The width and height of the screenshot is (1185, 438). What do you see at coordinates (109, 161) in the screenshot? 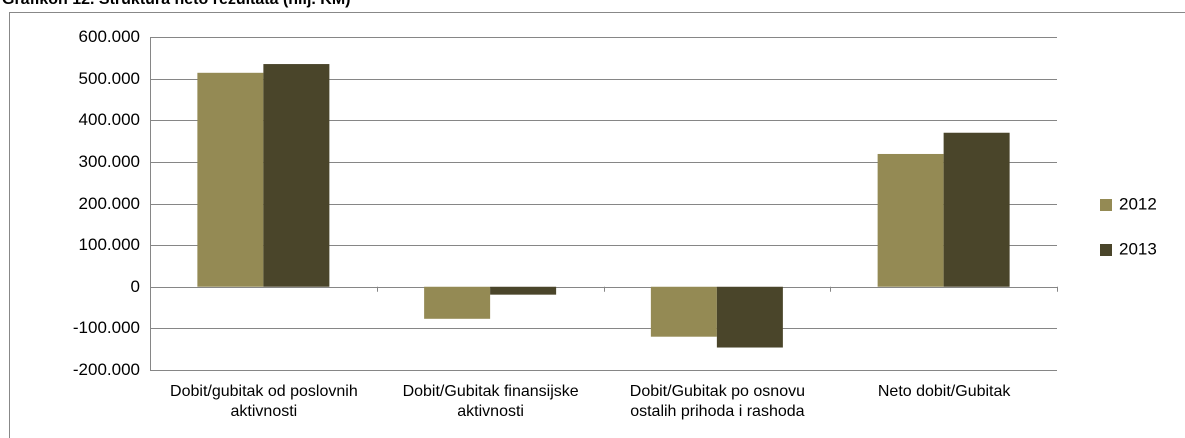
I see `y-tick-label: 300.000` at bounding box center [109, 161].